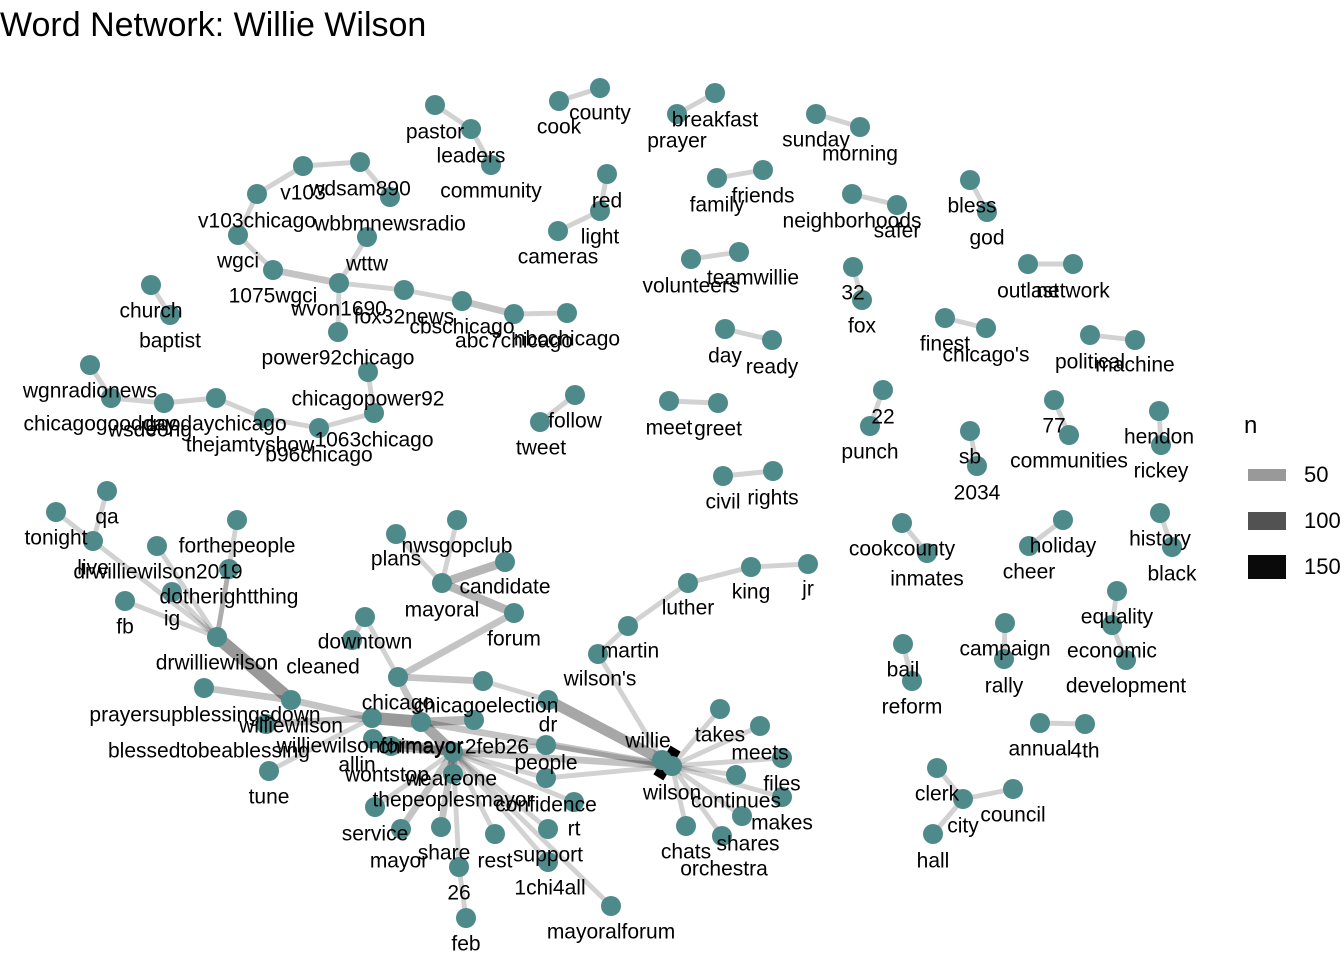 Image resolution: width=1344 pixels, height=960 pixels. I want to click on node-label-communities: communities, so click(1069, 461).